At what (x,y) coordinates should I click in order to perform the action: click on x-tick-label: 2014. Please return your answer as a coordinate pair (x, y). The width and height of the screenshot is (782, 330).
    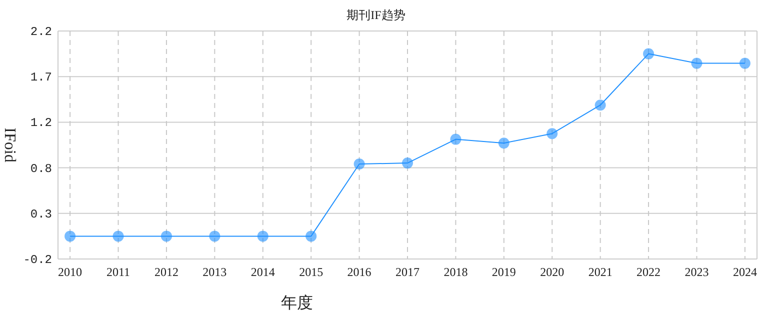
    Looking at the image, I should click on (262, 272).